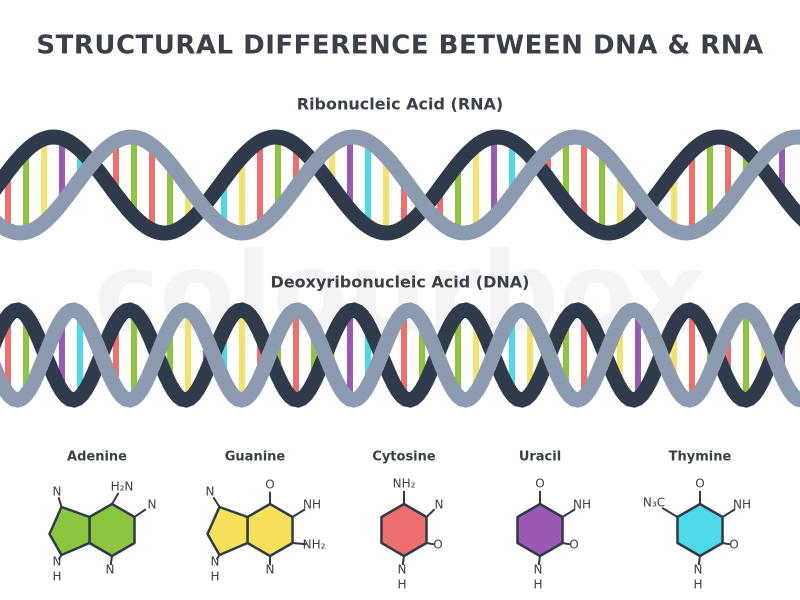  I want to click on molecule-name: Adenine, so click(97, 457).